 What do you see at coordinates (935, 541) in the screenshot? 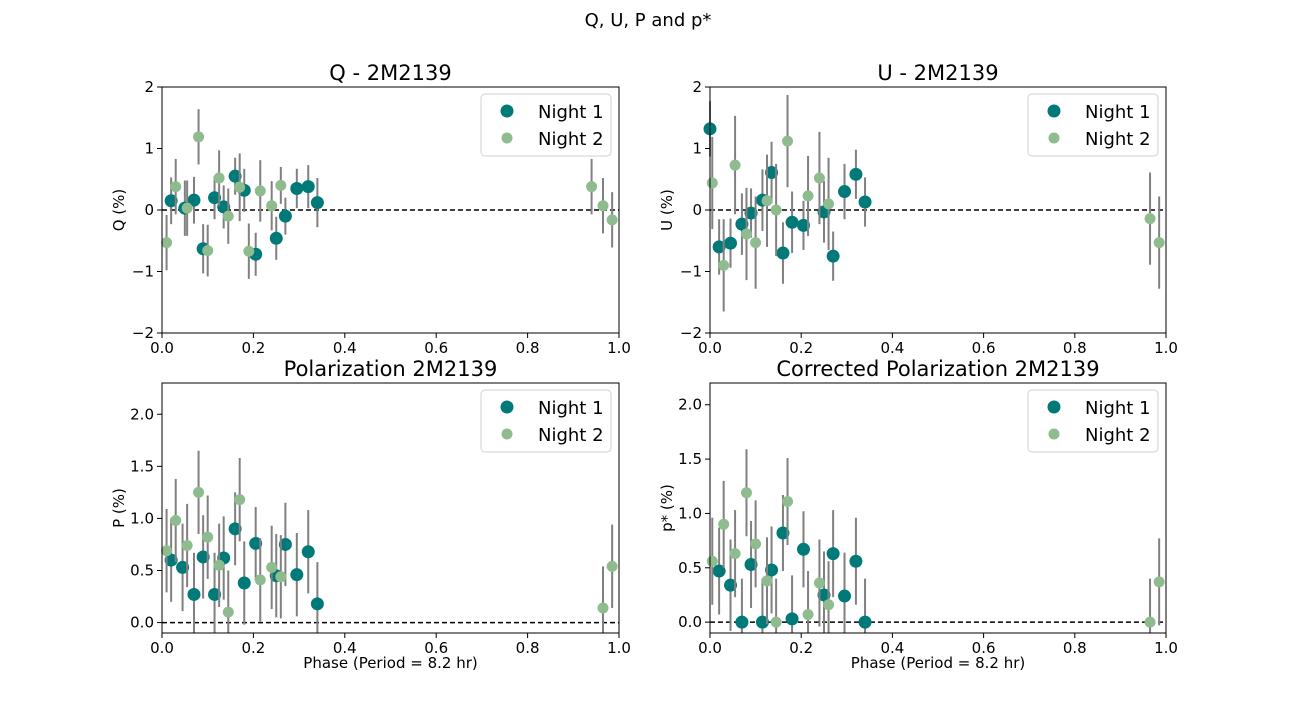
I see `pstar-series-night2` at bounding box center [935, 541].